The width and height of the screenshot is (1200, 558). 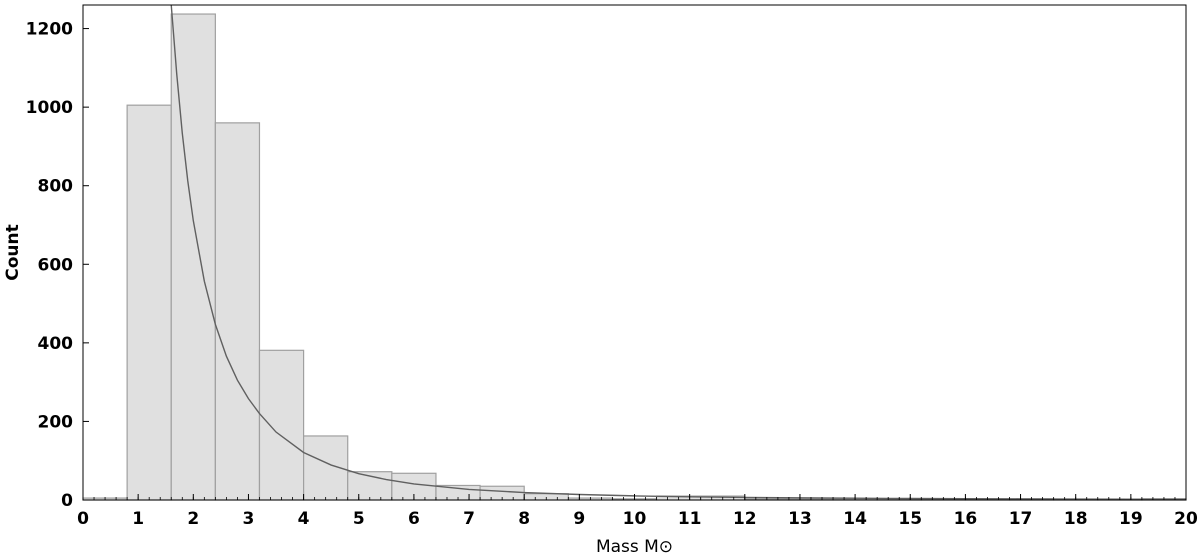 What do you see at coordinates (1021, 519) in the screenshot?
I see `x-tick-label: 17` at bounding box center [1021, 519].